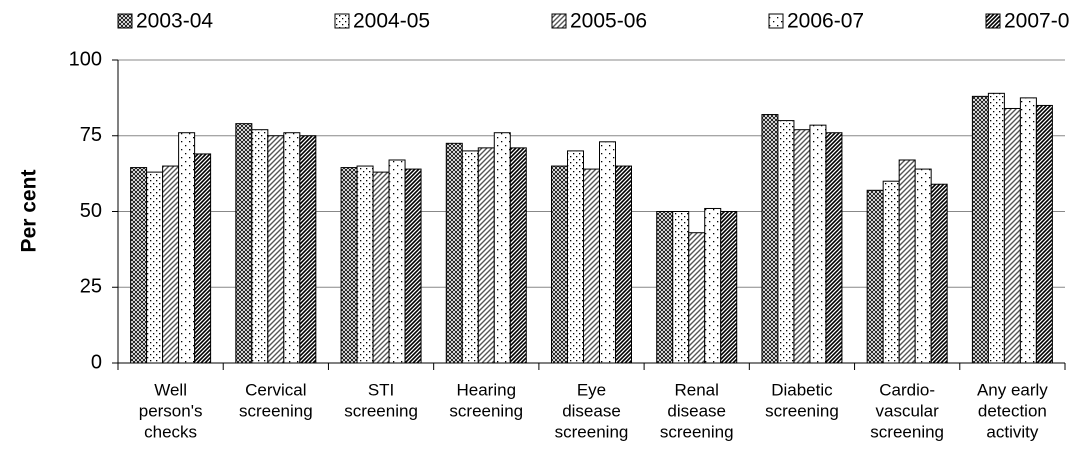 Image resolution: width=1069 pixels, height=459 pixels. I want to click on x-tick-label: detection, so click(1012, 410).